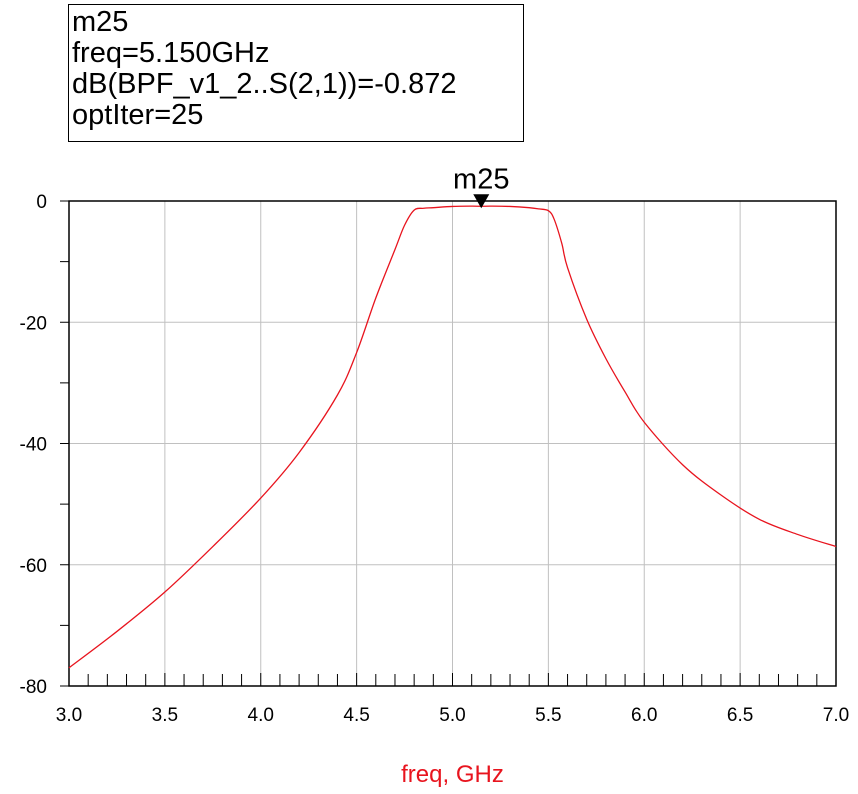 Image resolution: width=858 pixels, height=794 pixels. What do you see at coordinates (264, 84) in the screenshot?
I see `marker-value-text: dB(BPF_v1_2..S(2,1))=-0.872` at bounding box center [264, 84].